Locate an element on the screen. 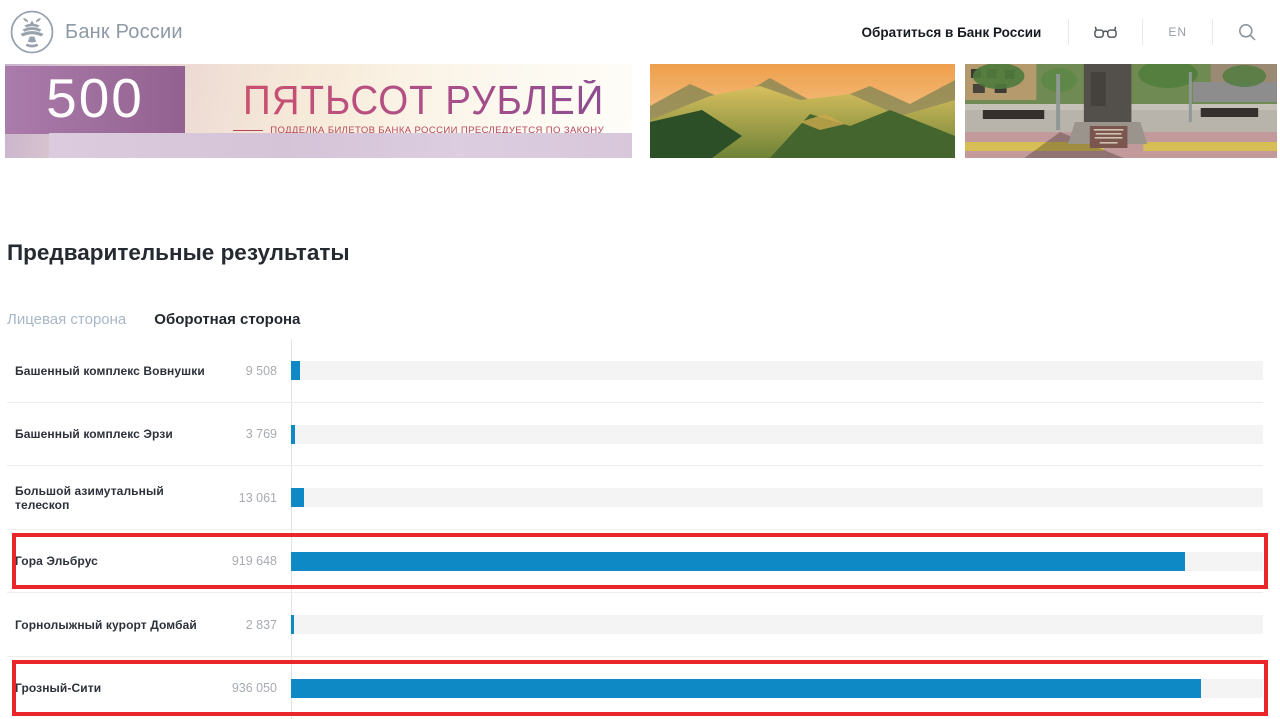 The width and height of the screenshot is (1280, 719). tab-front-side: Лицевая сторона is located at coordinates (67, 319).